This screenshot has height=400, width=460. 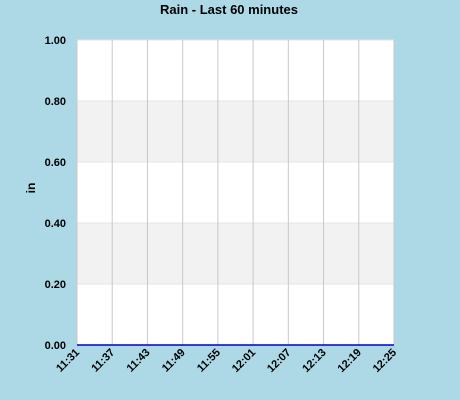 What do you see at coordinates (279, 361) in the screenshot?
I see `x-tick-label: 12:07` at bounding box center [279, 361].